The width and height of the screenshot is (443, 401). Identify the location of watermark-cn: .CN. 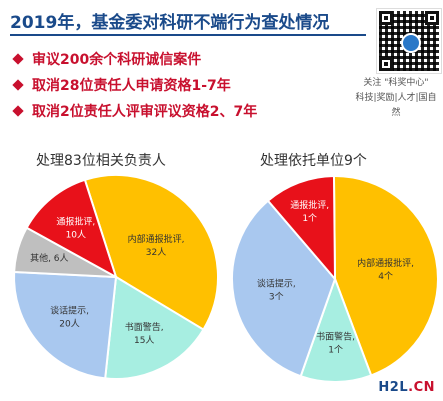
(421, 387).